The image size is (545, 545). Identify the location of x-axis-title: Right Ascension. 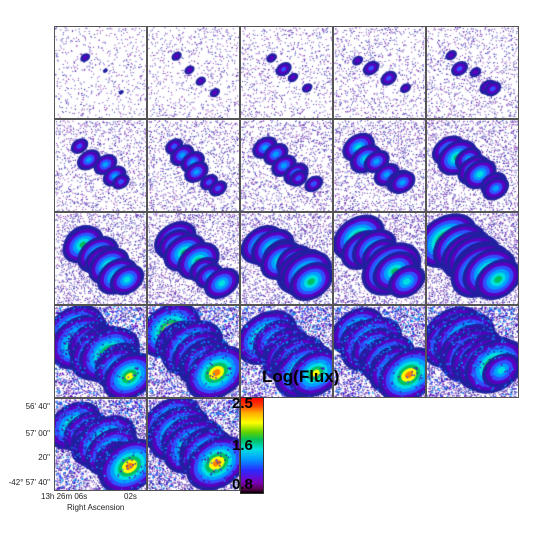
(96, 507).